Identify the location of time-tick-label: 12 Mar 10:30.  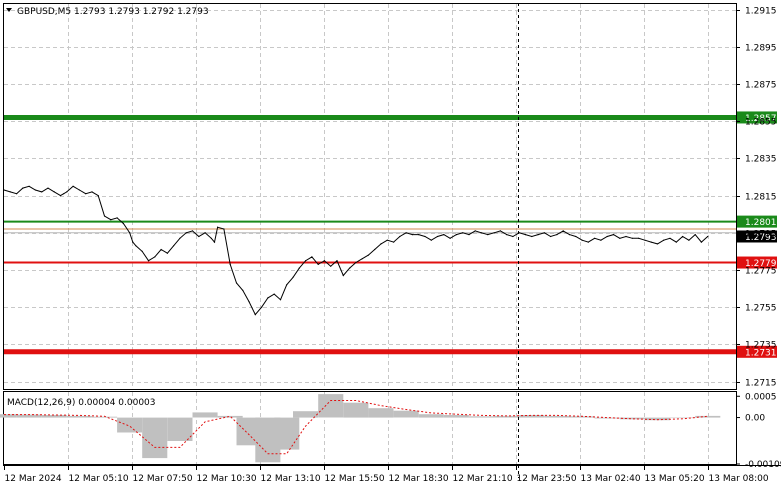
(227, 479).